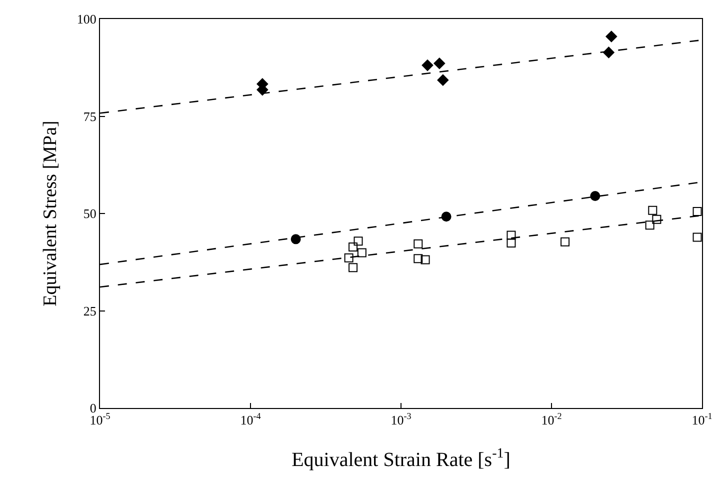 Image resolution: width=724 pixels, height=504 pixels. I want to click on x-axis-title: Equivalent Strain Rate [s$^{-1}$], so click(401, 459).